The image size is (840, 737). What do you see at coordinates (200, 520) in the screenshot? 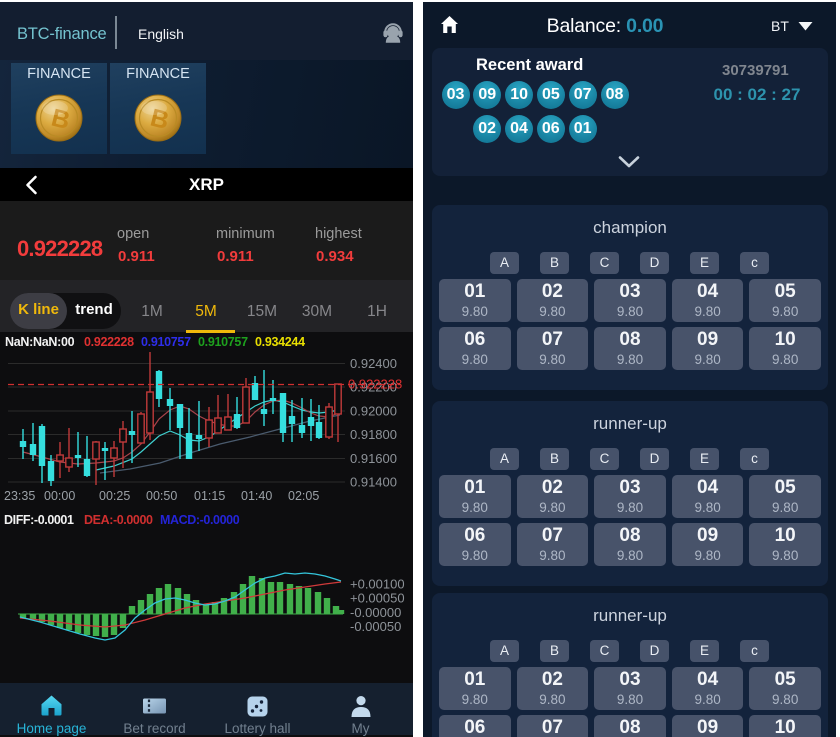
I see `svg-text: MACD:-0.0000` at bounding box center [200, 520].